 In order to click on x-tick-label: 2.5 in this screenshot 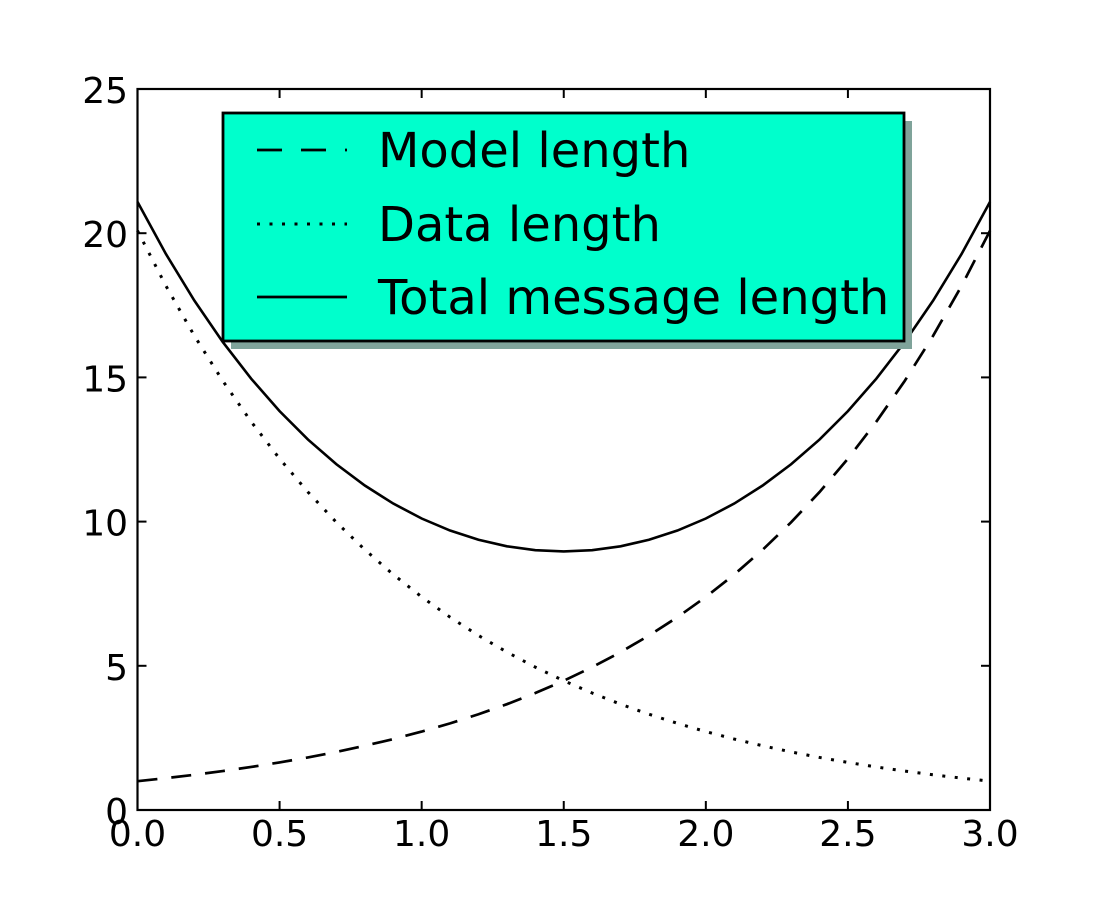, I will do `click(847, 834)`.